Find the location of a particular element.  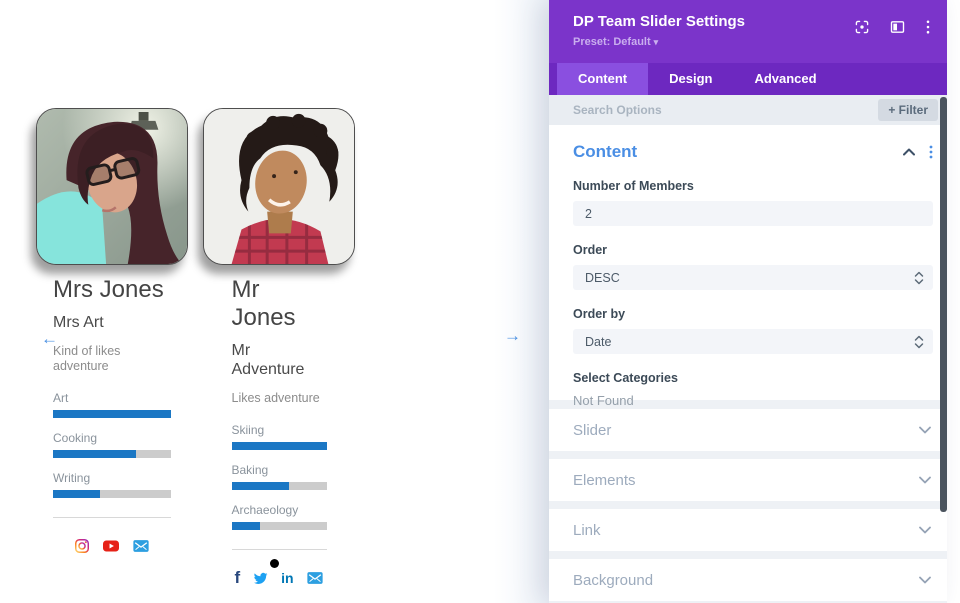

expand-icon is located at coordinates (862, 27).